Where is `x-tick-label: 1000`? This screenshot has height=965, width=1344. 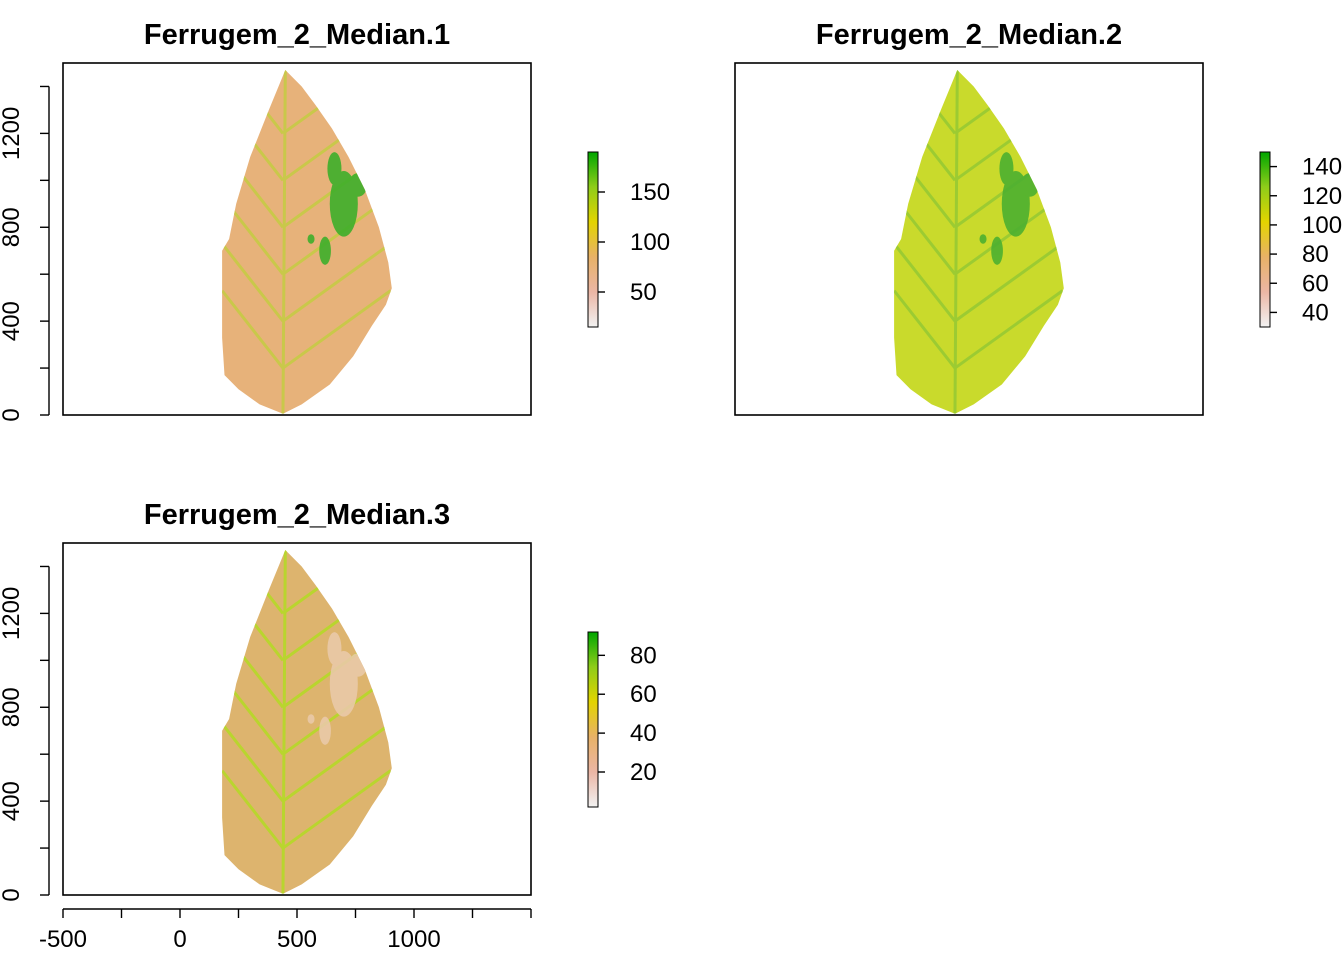 x-tick-label: 1000 is located at coordinates (413, 939).